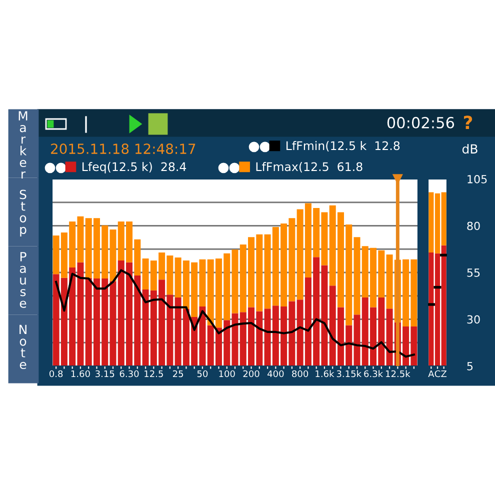  What do you see at coordinates (80, 374) in the screenshot?
I see `x-tick-label: 1.60` at bounding box center [80, 374].